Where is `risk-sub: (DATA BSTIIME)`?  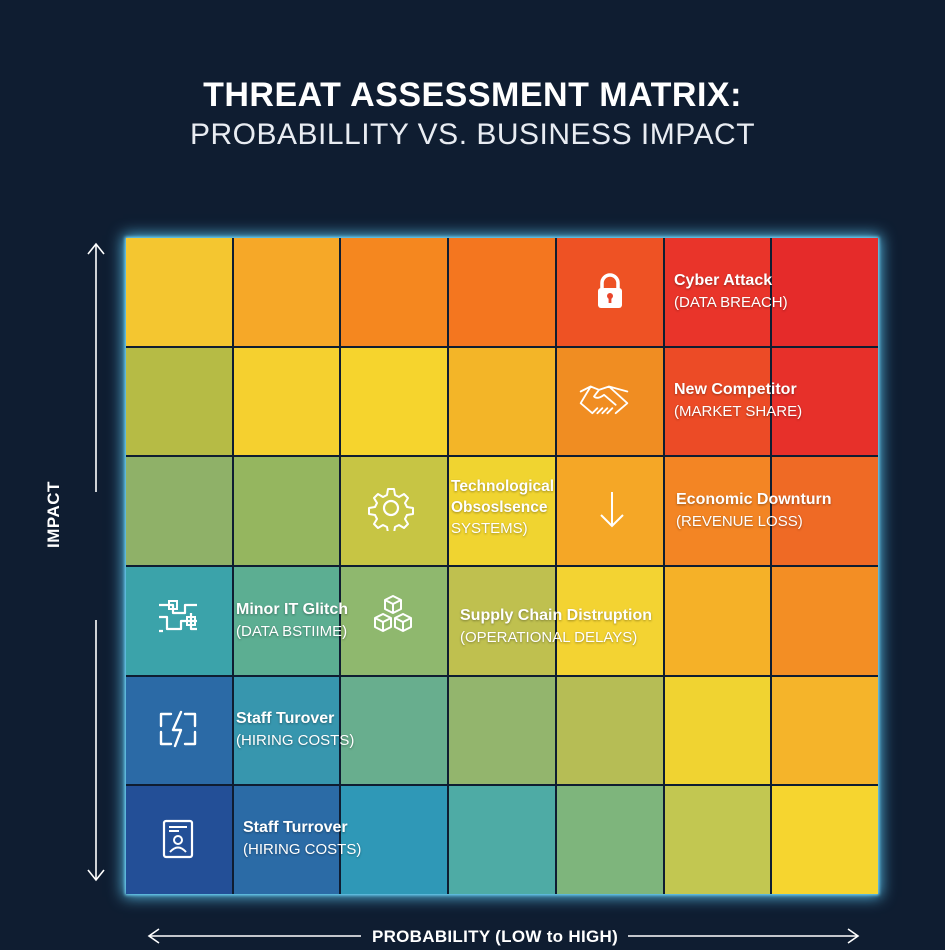
risk-sub: (DATA BSTIIME) is located at coordinates (292, 631).